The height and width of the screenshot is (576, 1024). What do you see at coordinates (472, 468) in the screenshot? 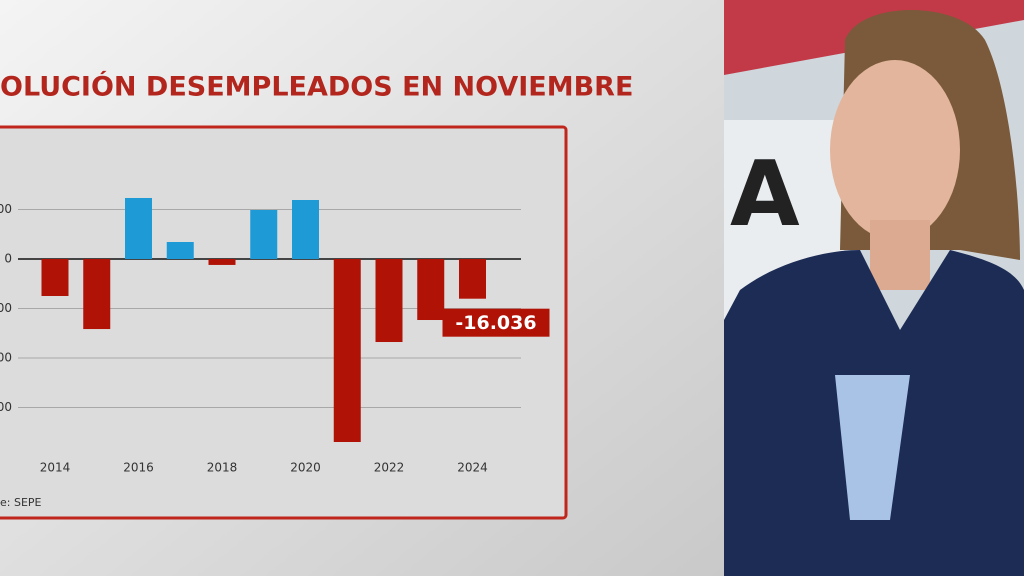
I see `x-tick-label: 2024` at bounding box center [472, 468].